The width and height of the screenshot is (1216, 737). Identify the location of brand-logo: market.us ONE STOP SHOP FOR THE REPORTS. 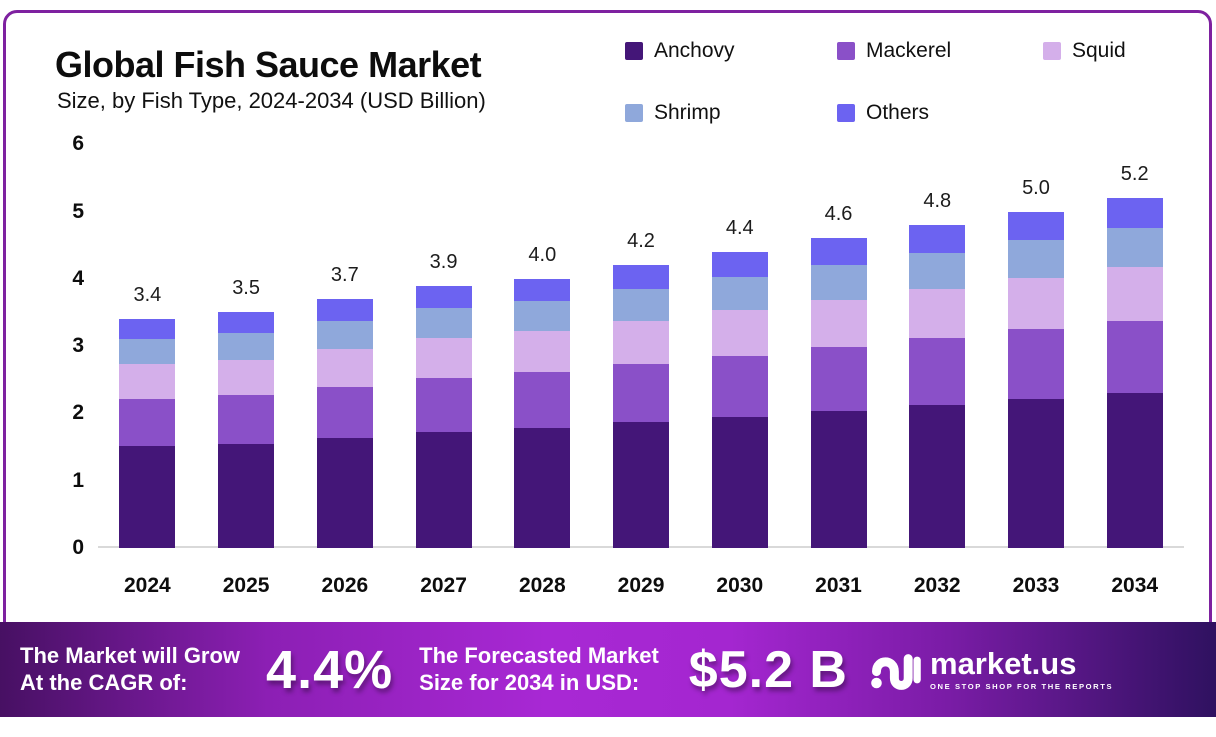
(991, 670).